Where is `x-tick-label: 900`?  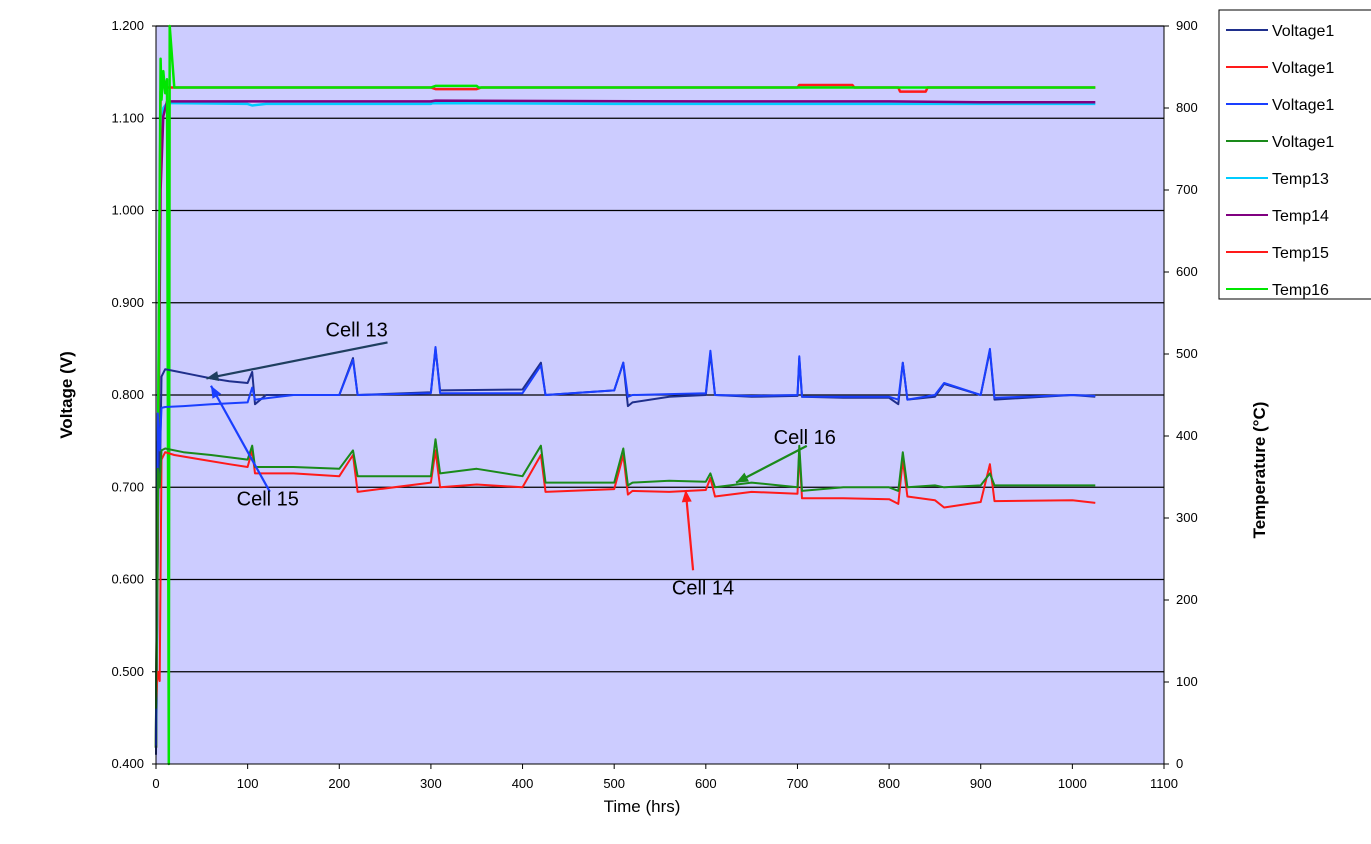 x-tick-label: 900 is located at coordinates (981, 783).